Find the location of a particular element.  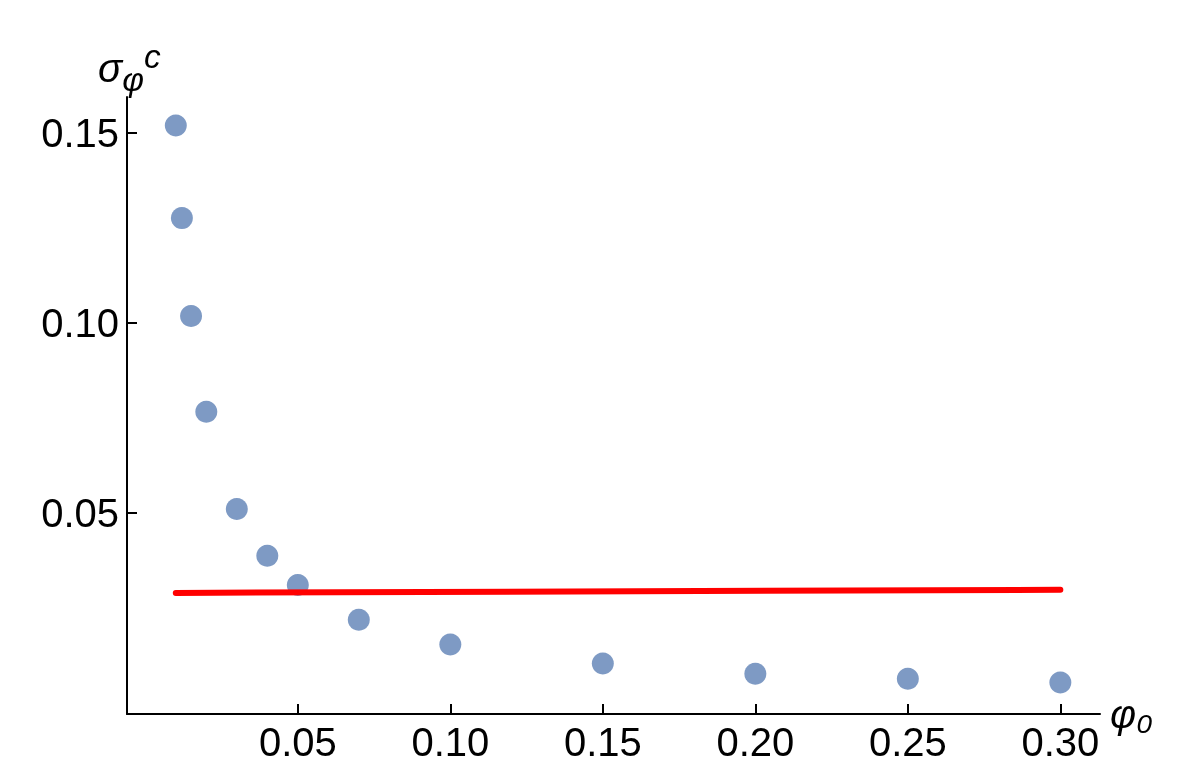

y-tick-label: 0.05 is located at coordinates (80, 512).